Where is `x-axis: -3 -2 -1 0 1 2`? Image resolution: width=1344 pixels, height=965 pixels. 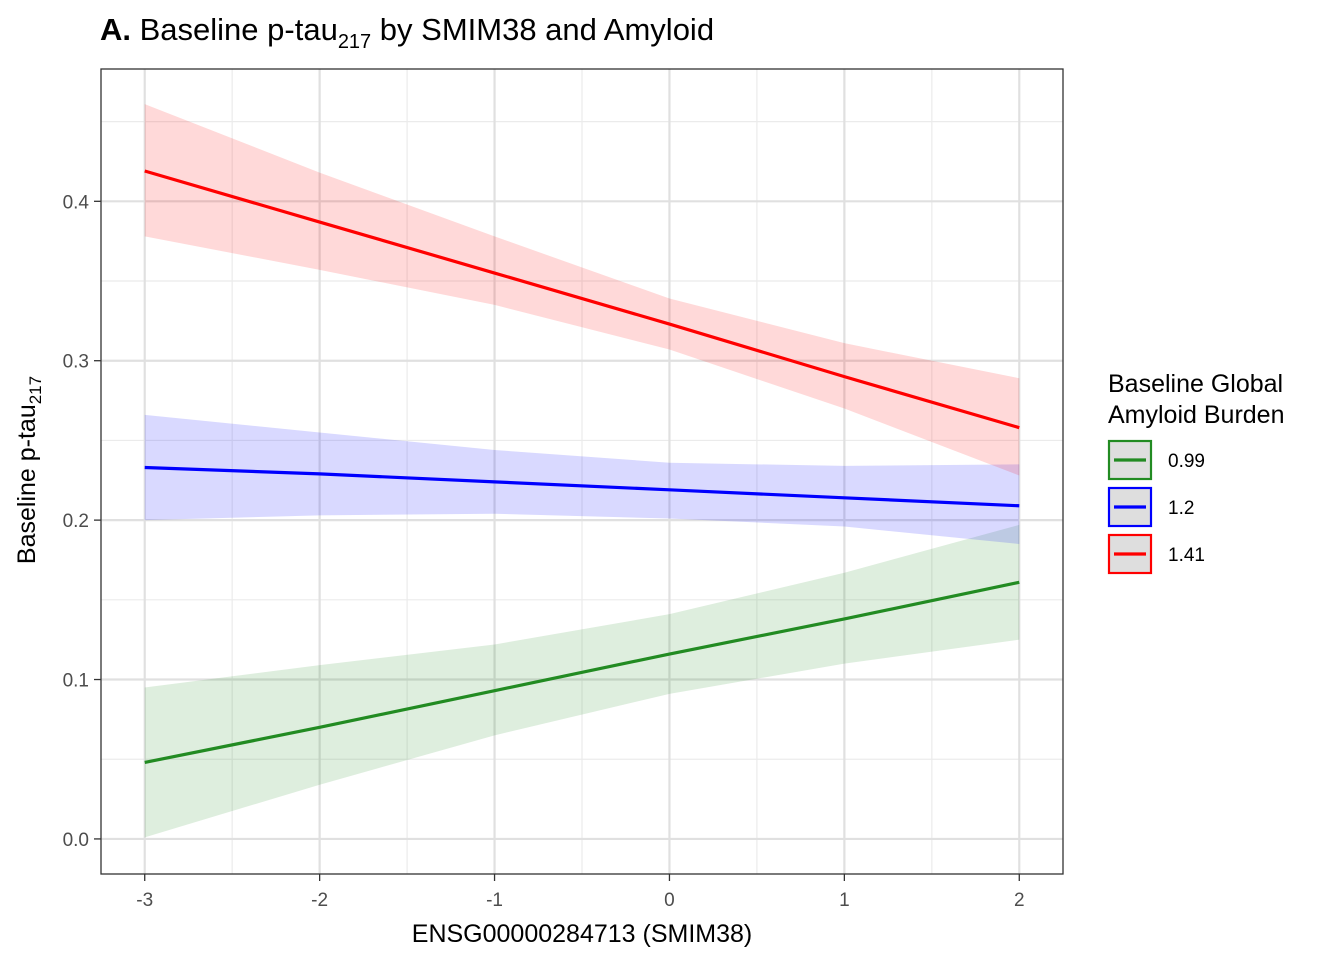 x-axis: -3 -2 -1 0 1 2 is located at coordinates (580, 892).